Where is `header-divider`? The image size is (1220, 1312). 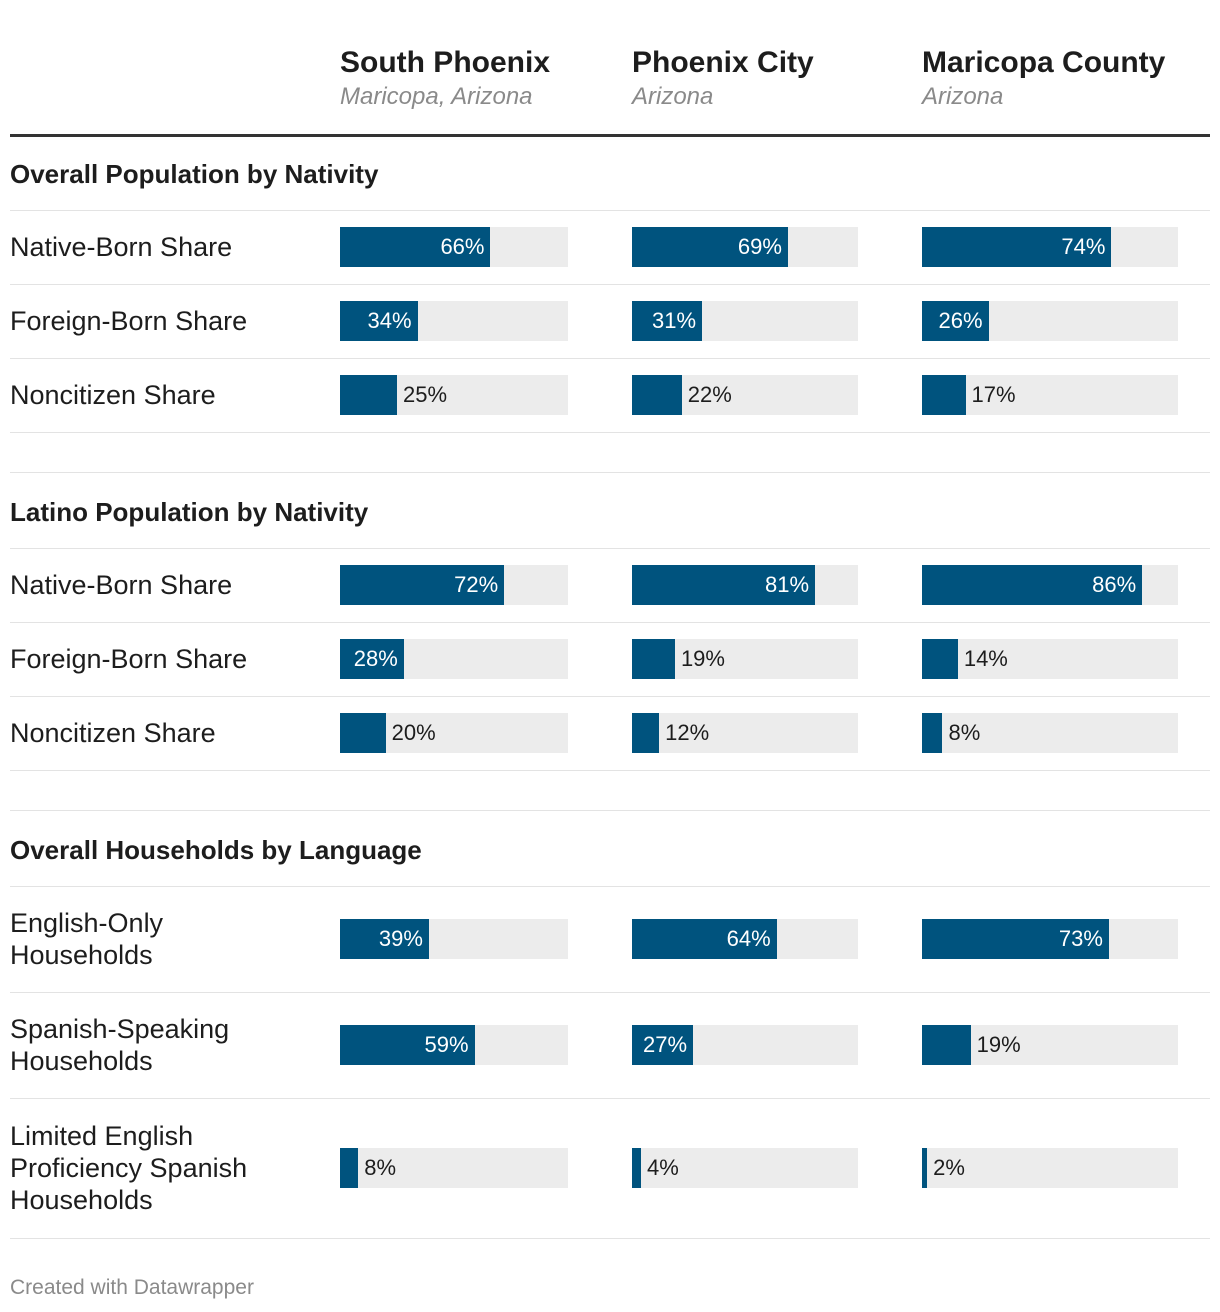 header-divider is located at coordinates (610, 135).